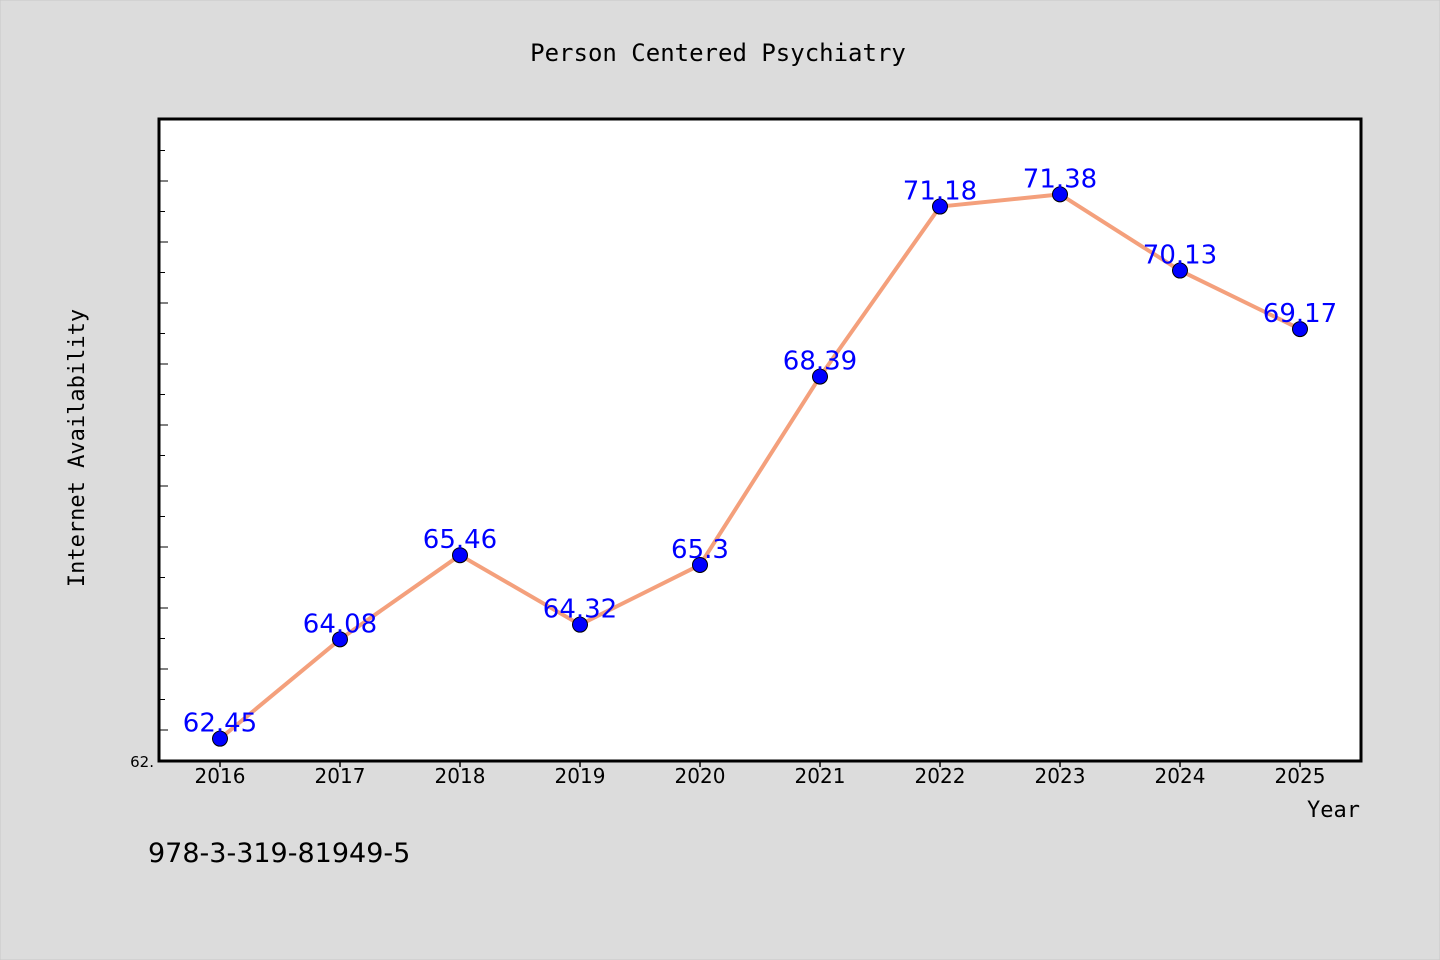 This screenshot has height=960, width=1440. Describe the element at coordinates (279, 853) in the screenshot. I see `isbn-text: 978-3-319-81949-5` at that location.